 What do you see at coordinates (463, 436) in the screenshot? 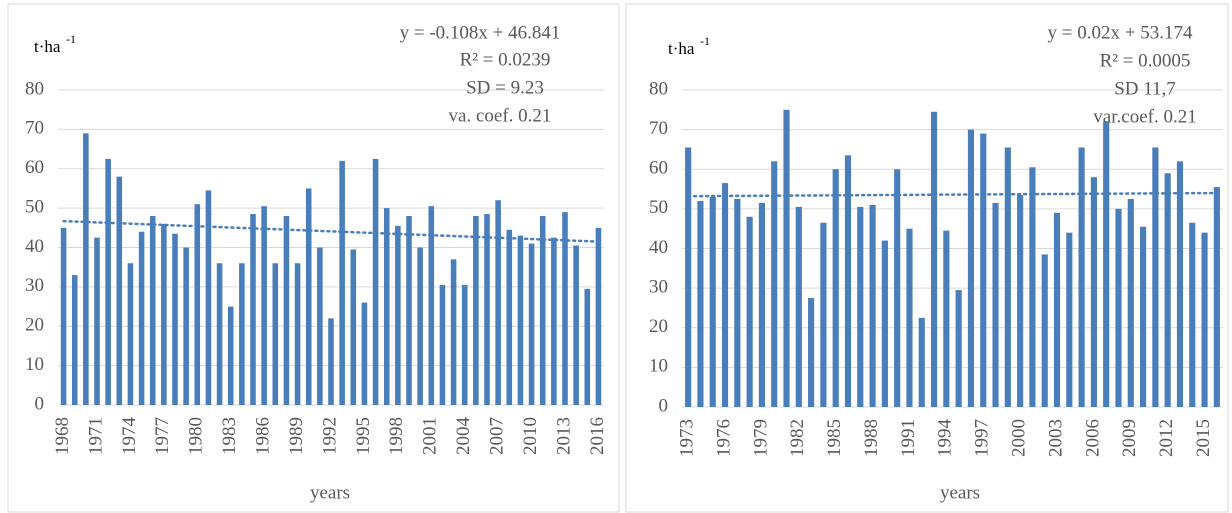
I see `x-tick-label: 2004` at bounding box center [463, 436].